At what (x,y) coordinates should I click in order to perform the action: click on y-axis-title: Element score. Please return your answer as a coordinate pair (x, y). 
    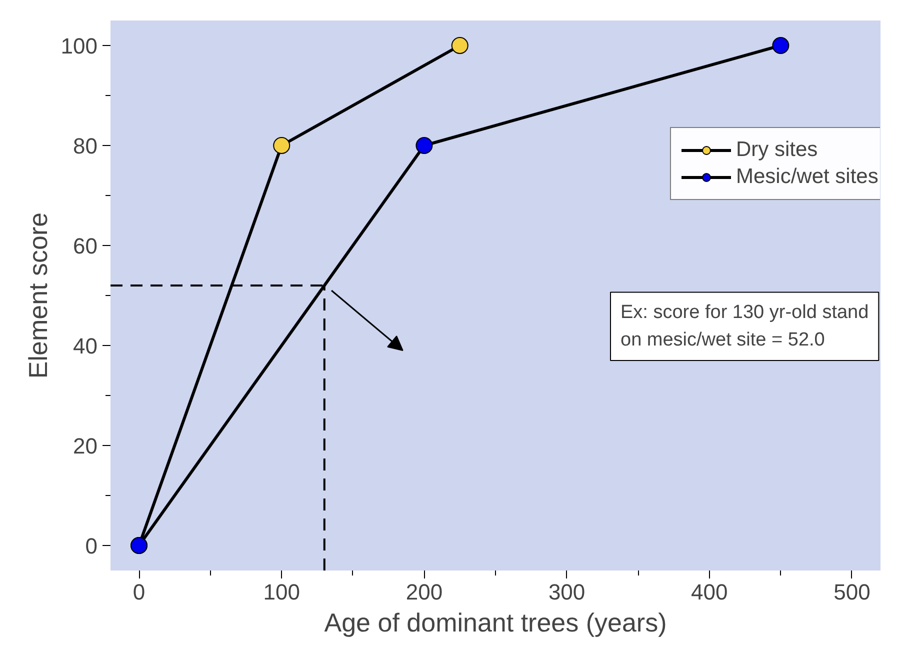
    Looking at the image, I should click on (37, 295).